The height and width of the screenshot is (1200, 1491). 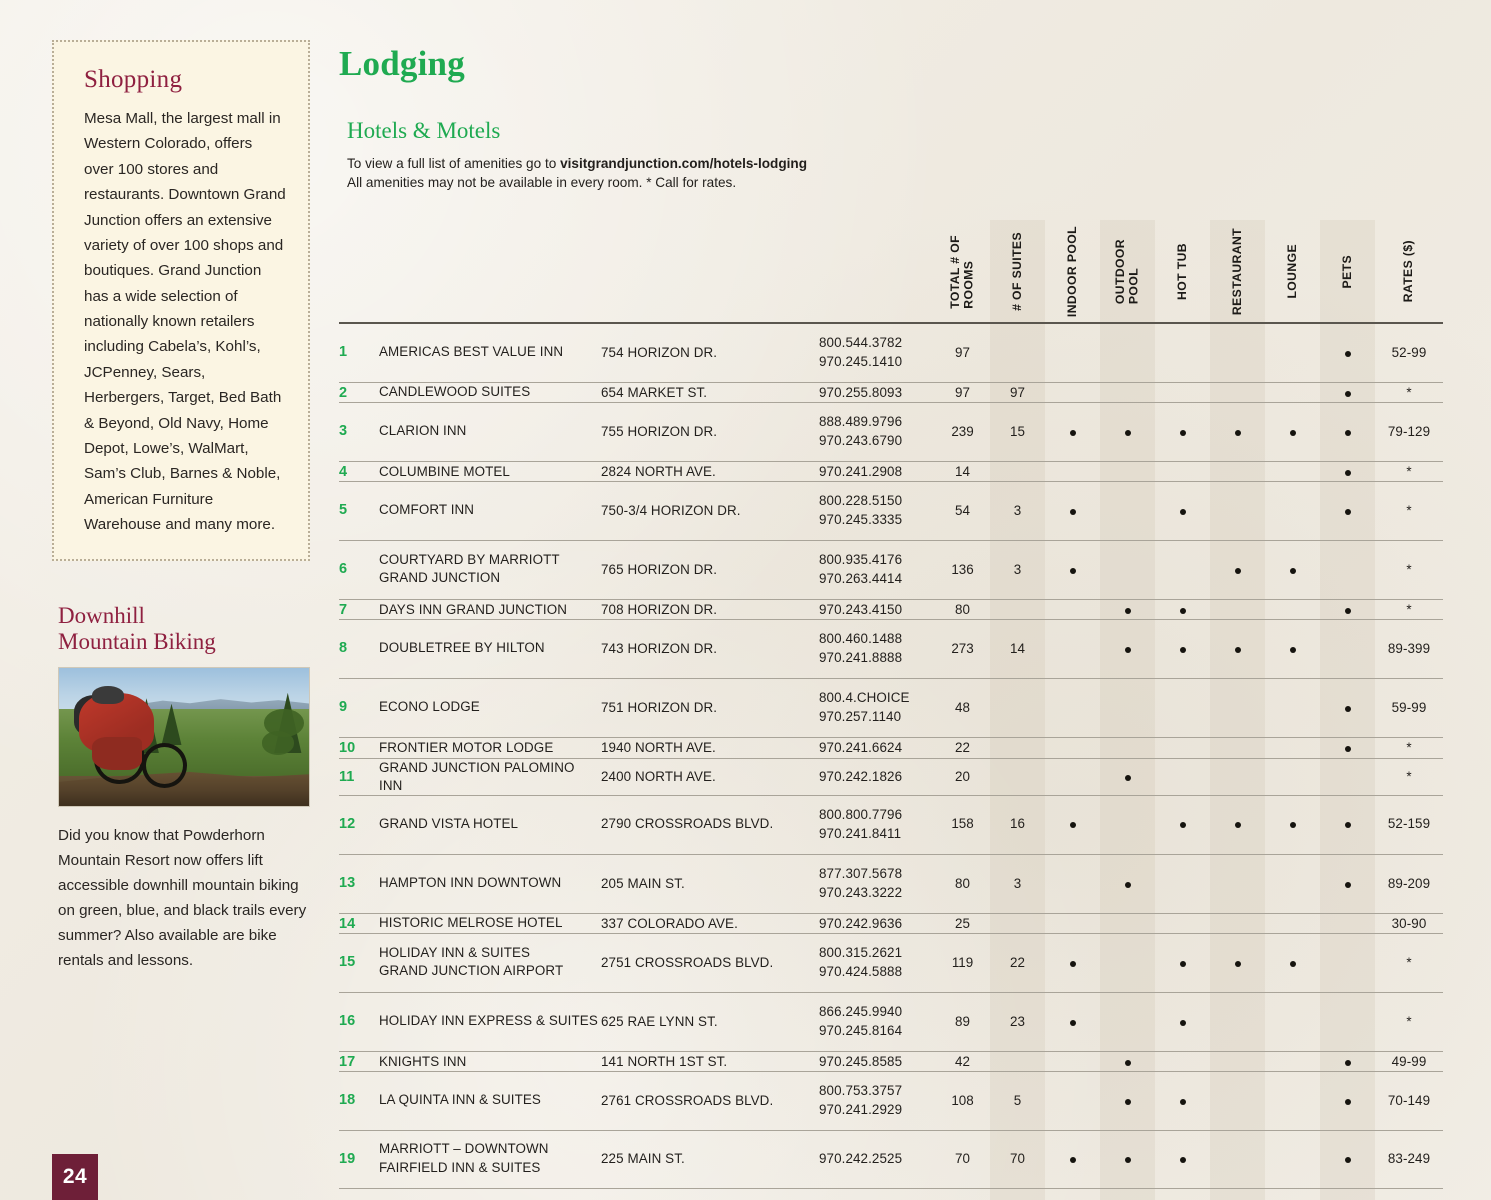 I want to click on amenity-dot-lounge, so click(x=1292, y=963).